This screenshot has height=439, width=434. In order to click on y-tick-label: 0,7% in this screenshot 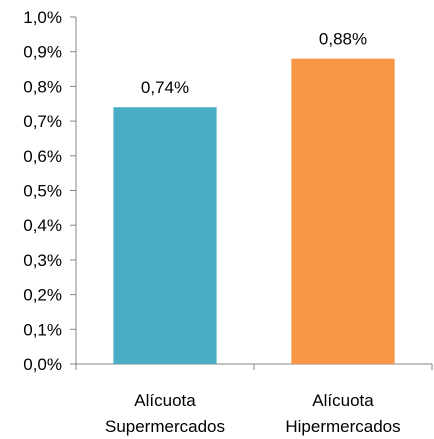, I will do `click(42, 121)`.